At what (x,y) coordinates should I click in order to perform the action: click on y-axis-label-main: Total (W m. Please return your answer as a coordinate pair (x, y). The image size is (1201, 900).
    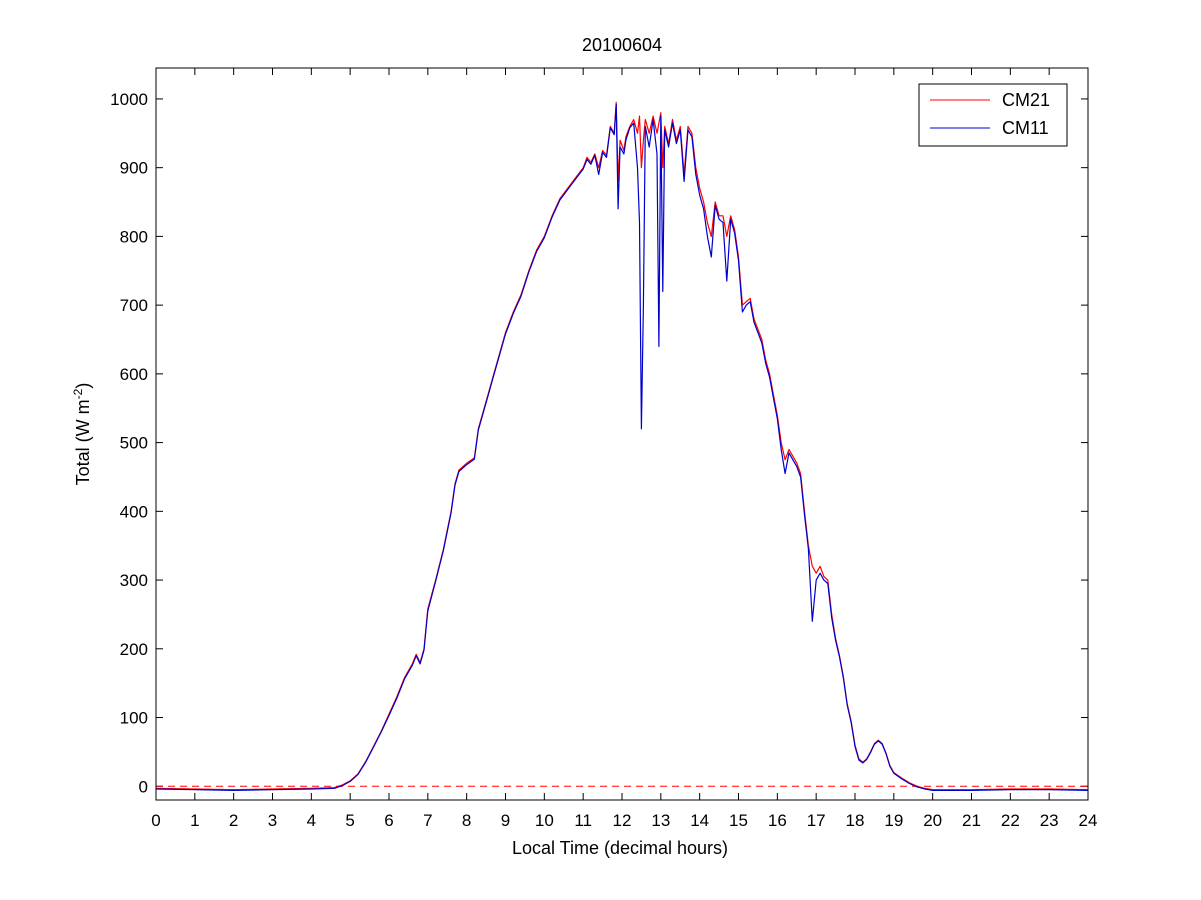
    Looking at the image, I should click on (83, 442).